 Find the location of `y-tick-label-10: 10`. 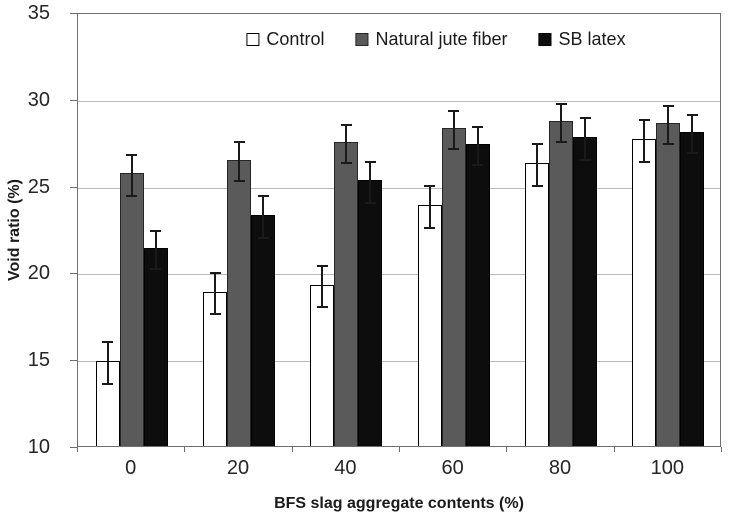

y-tick-label-10: 10 is located at coordinates (38, 447).